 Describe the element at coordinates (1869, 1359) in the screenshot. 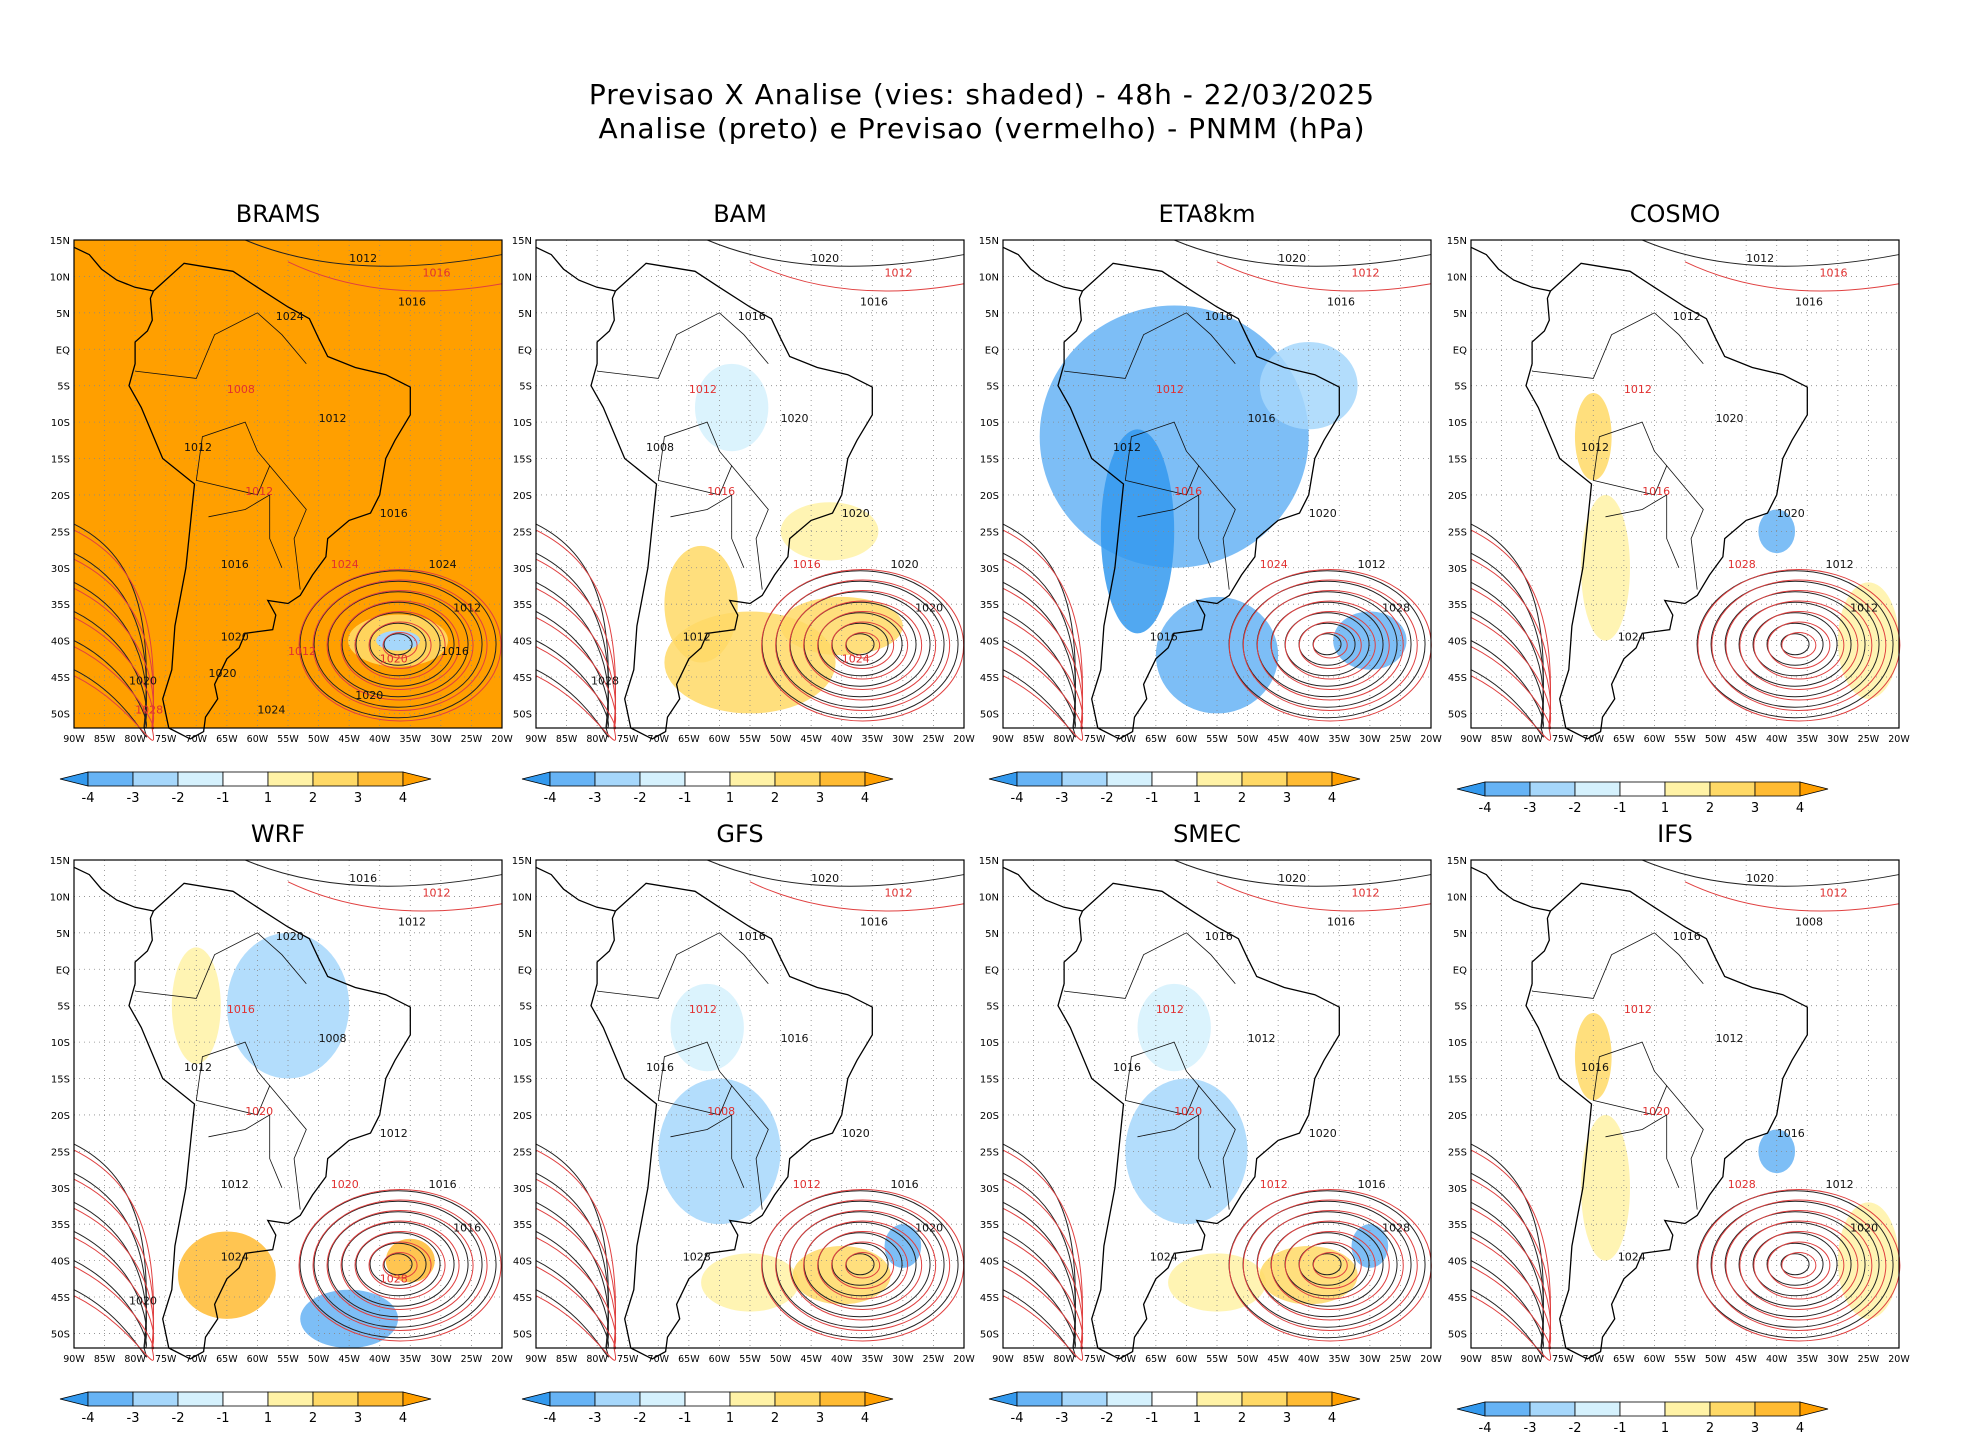

I see `lon-tick-label: 25W` at that location.